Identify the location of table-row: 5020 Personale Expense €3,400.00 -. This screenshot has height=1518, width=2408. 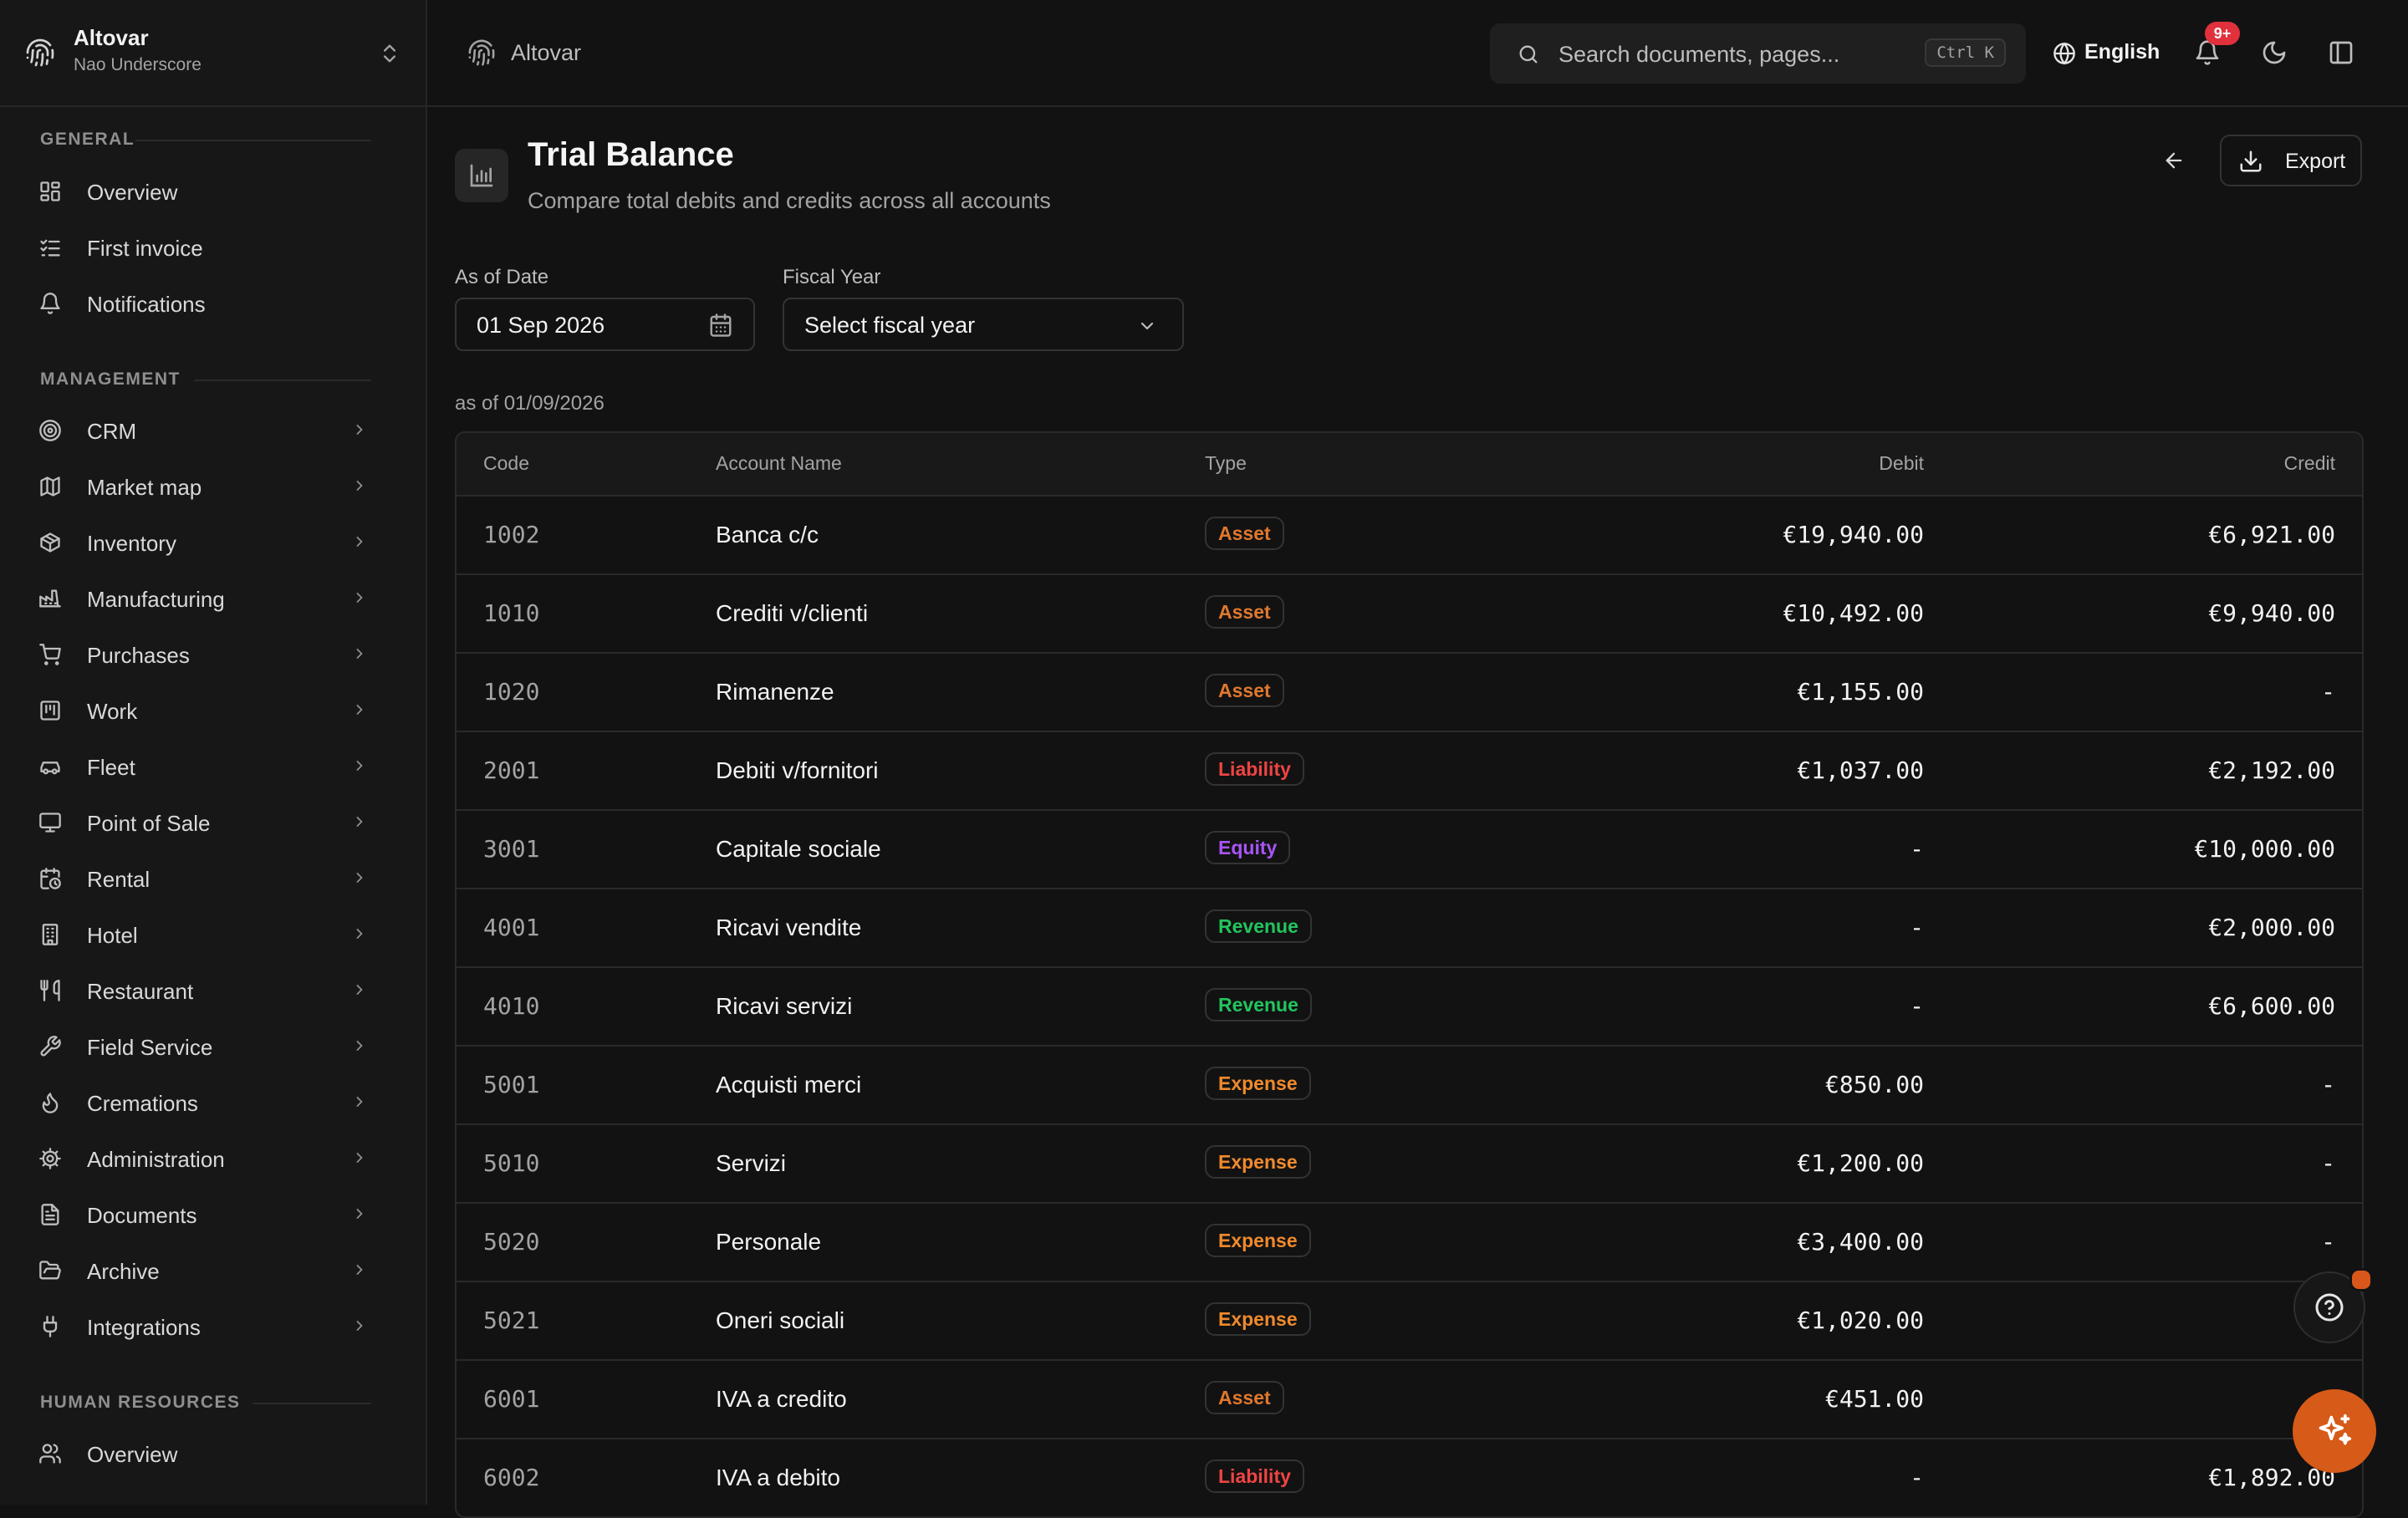
(1409, 1243).